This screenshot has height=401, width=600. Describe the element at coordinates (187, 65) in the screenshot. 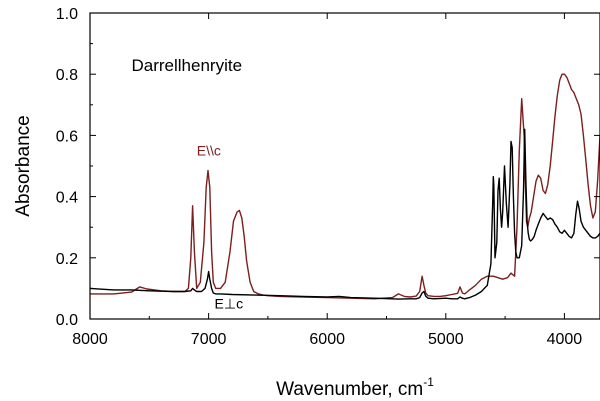

I see `chart-title: Darrellhenryite` at that location.